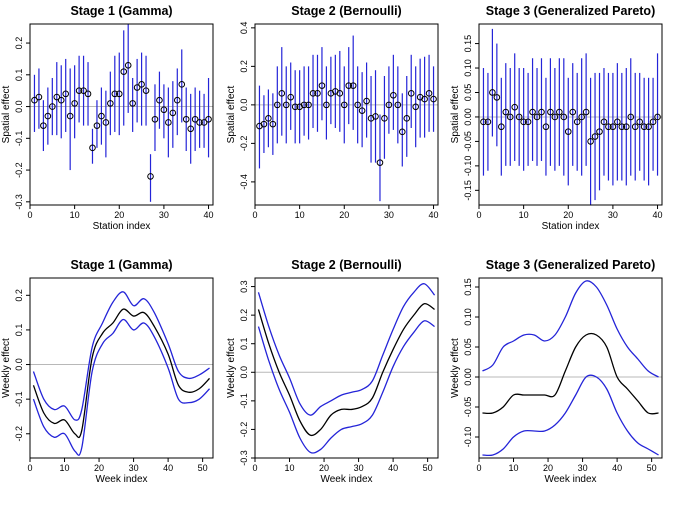  Describe the element at coordinates (122, 226) in the screenshot. I see `x-axis-label: Station index` at that location.